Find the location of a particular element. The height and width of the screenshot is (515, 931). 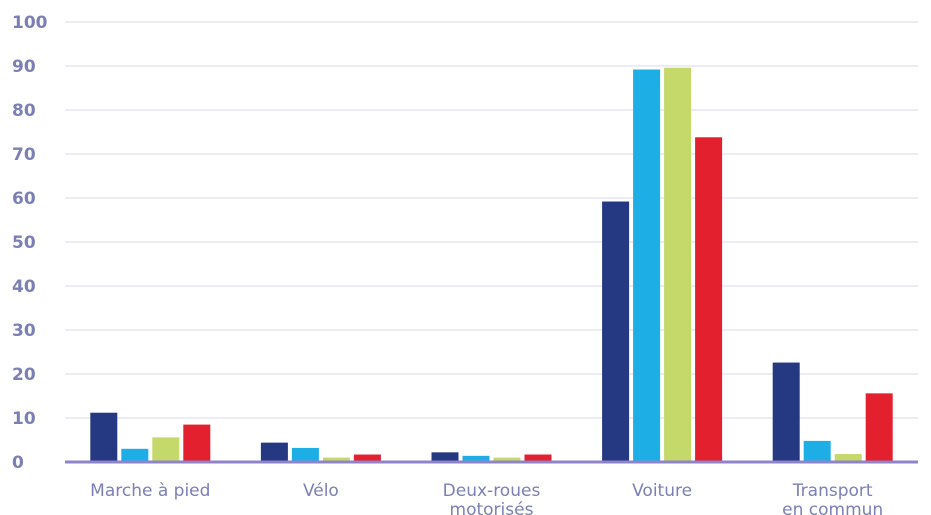

y-tick-label: 40 is located at coordinates (24, 287).